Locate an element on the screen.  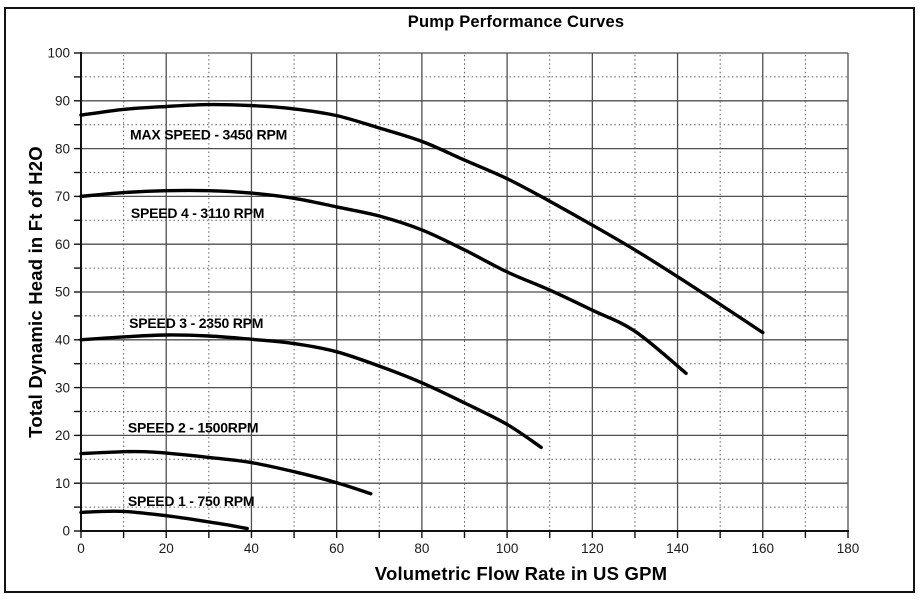
x-tick-label: 80 is located at coordinates (421, 548).